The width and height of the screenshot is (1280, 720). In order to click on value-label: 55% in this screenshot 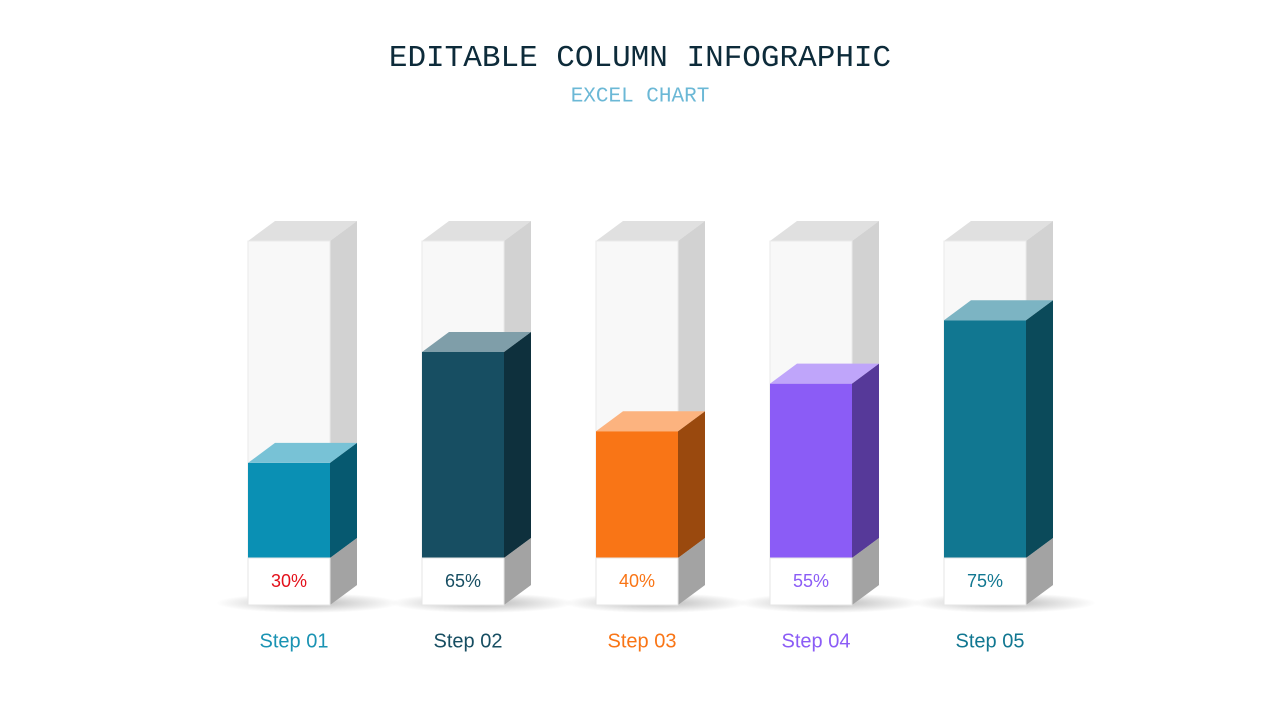, I will do `click(811, 581)`.